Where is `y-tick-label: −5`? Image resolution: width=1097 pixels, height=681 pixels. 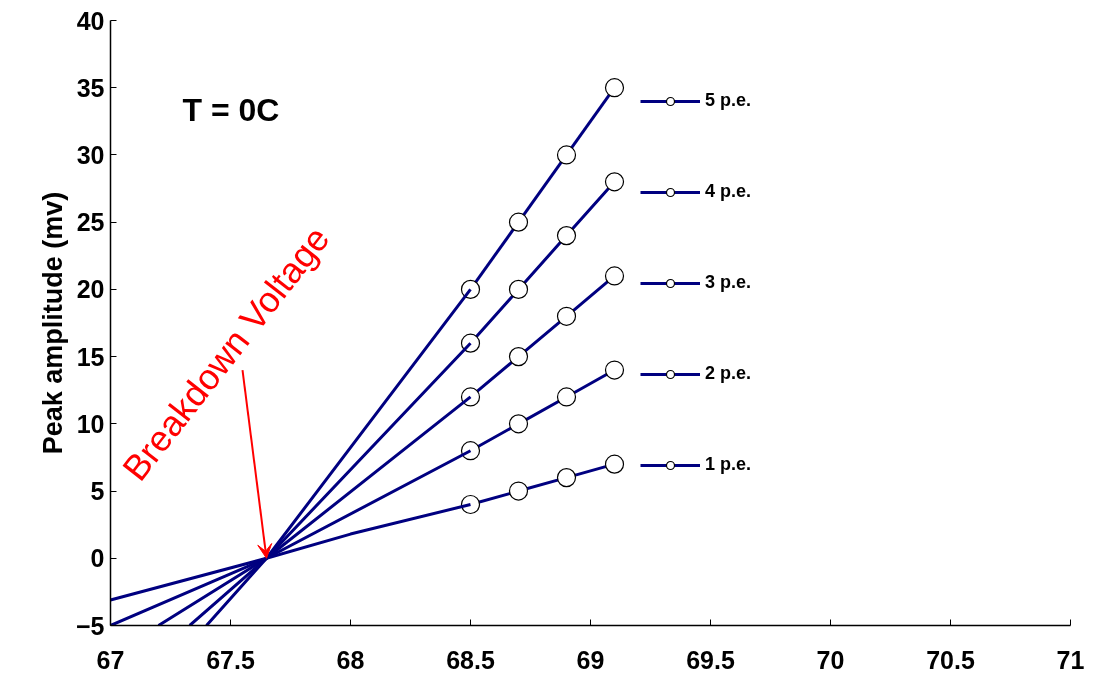 y-tick-label: −5 is located at coordinates (90, 625).